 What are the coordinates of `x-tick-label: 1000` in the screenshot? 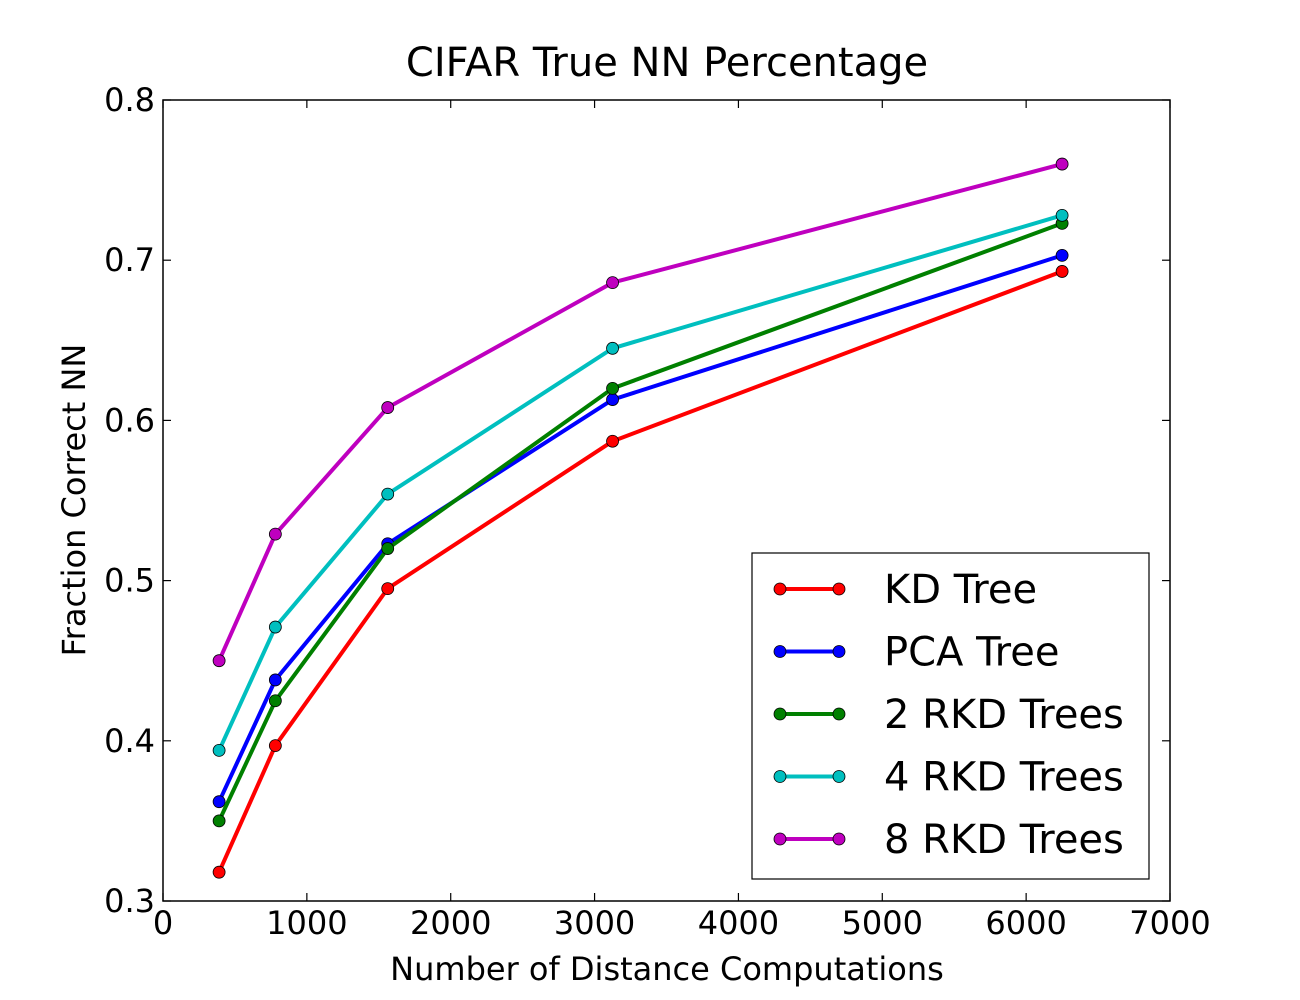 It's located at (306, 923).